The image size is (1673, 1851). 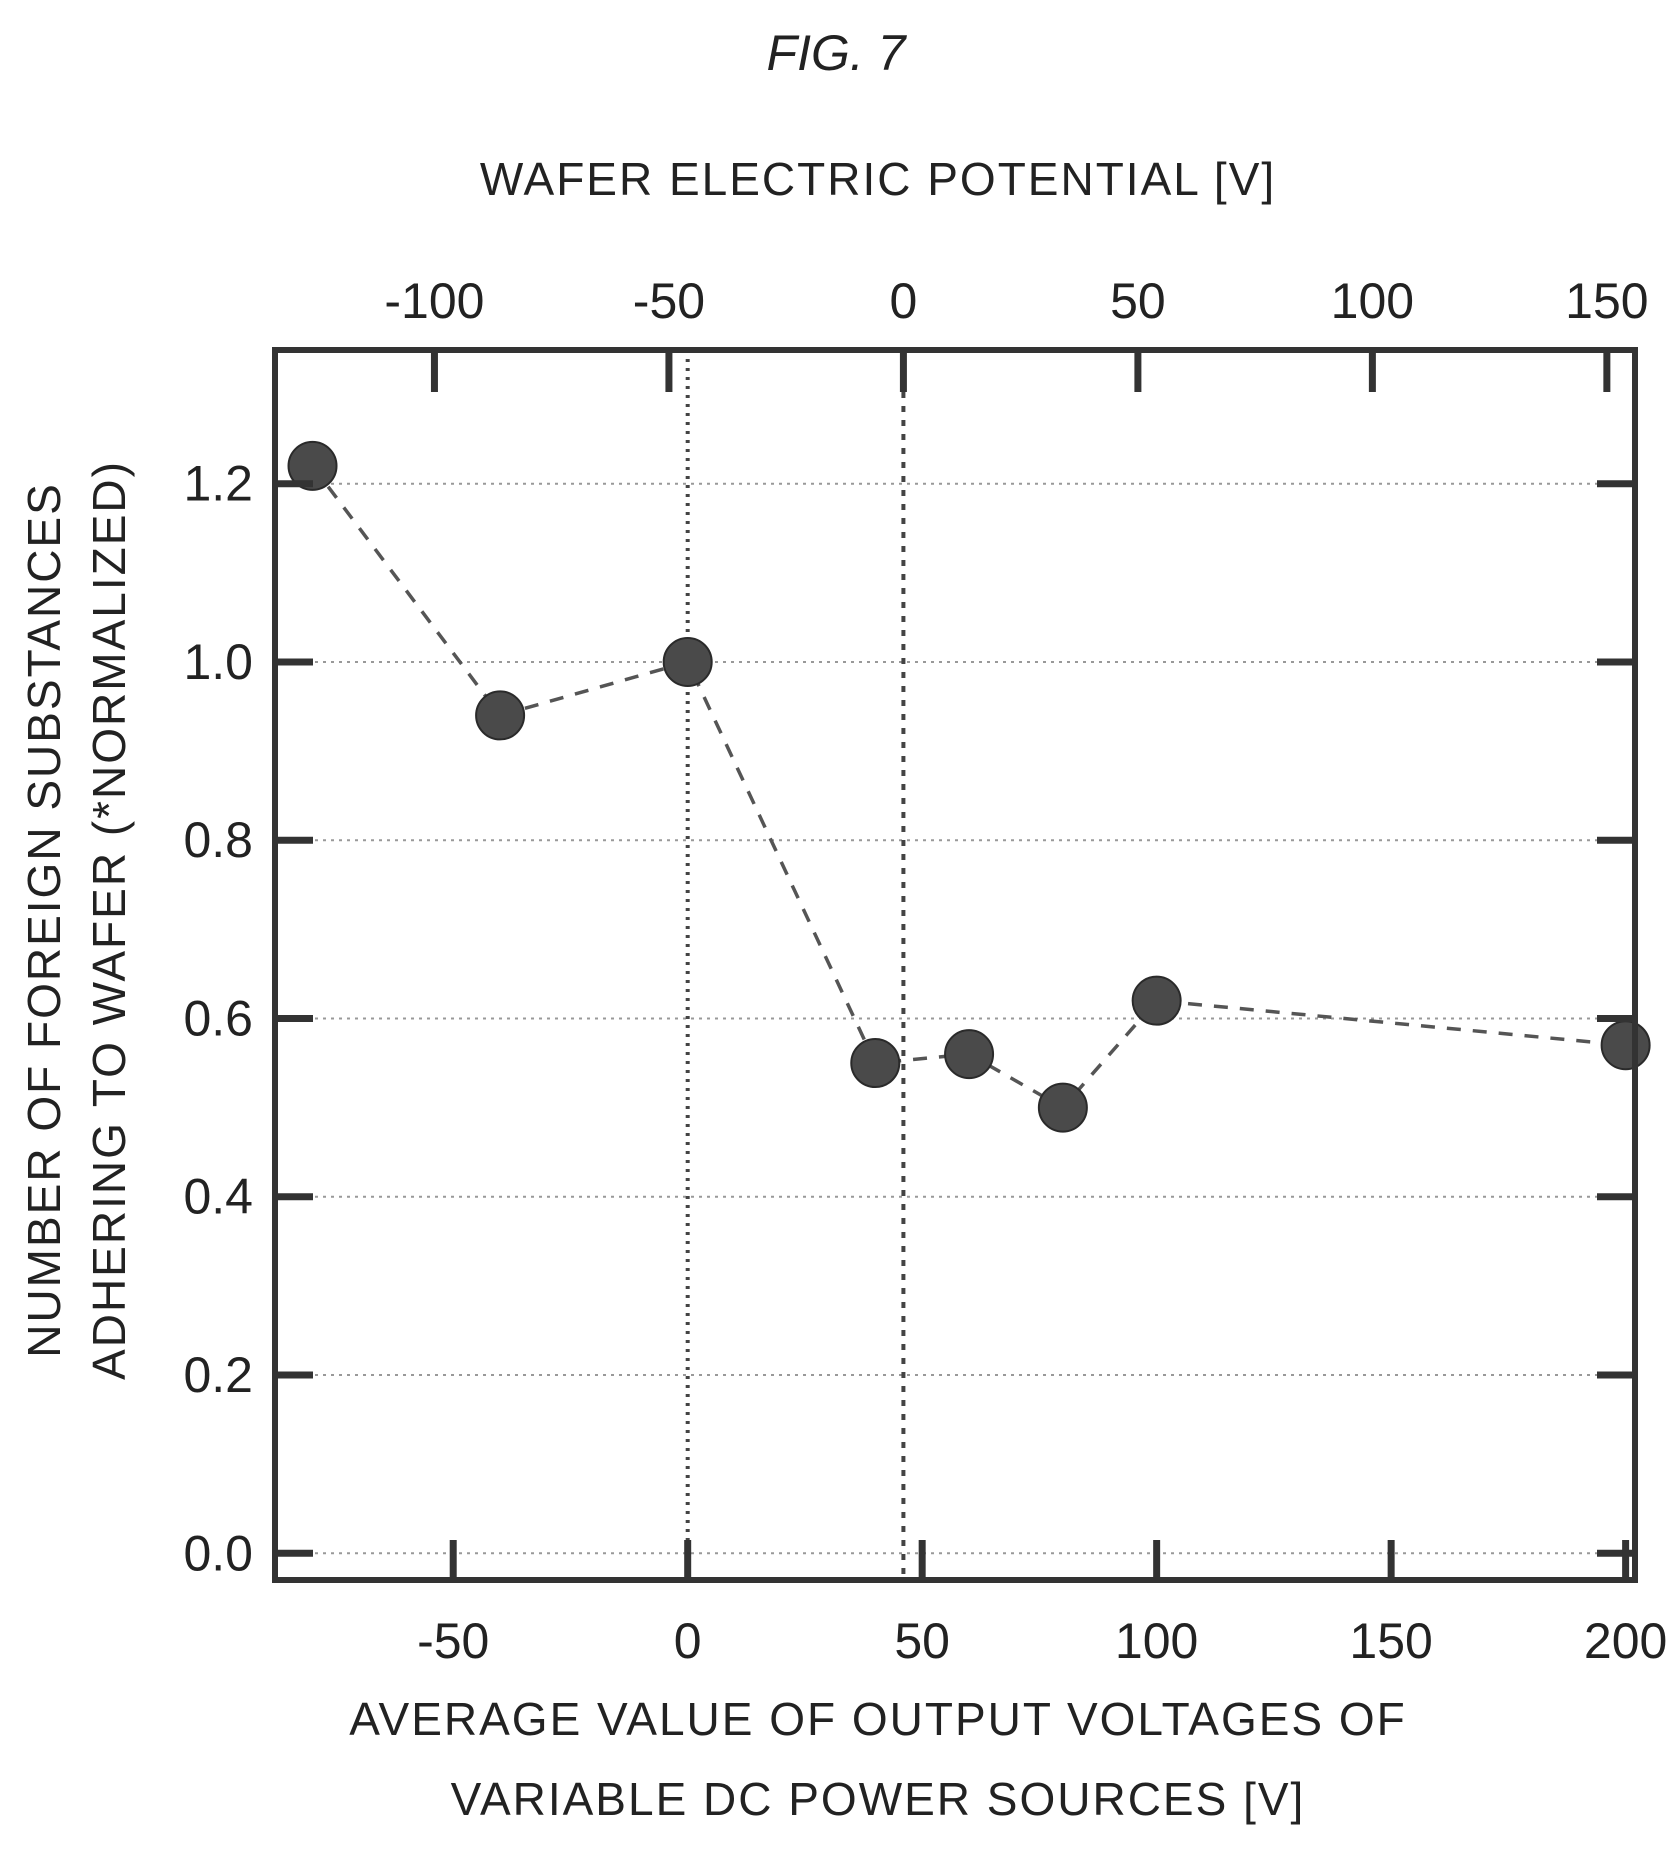 What do you see at coordinates (688, 1641) in the screenshot?
I see `x-tick-label-1: 0` at bounding box center [688, 1641].